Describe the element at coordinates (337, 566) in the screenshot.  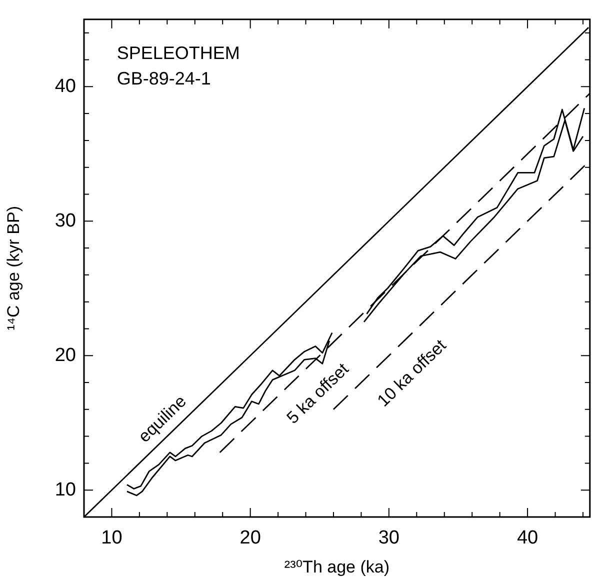
I see `x-axis-title: ²³⁰Th age (ka)` at that location.